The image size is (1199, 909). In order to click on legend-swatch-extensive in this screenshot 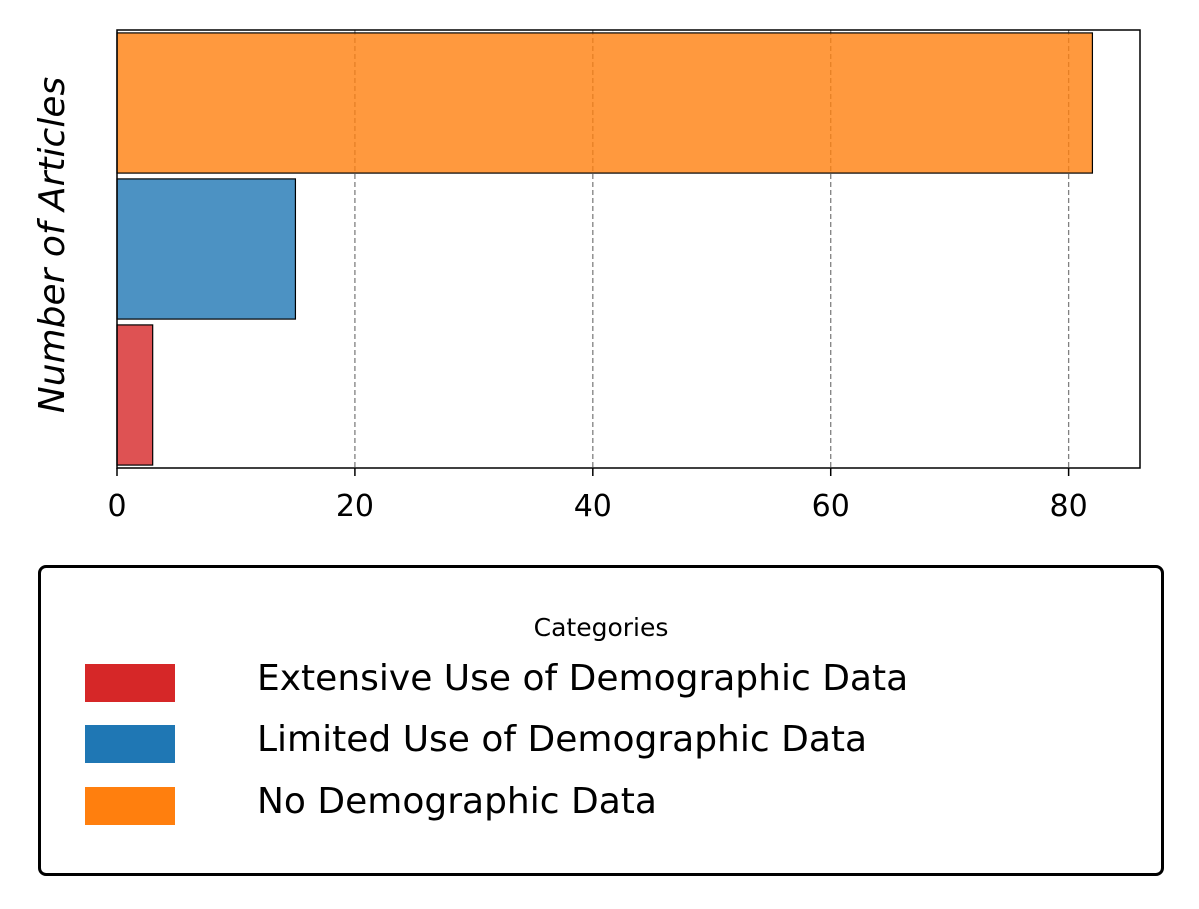, I will do `click(130, 683)`.